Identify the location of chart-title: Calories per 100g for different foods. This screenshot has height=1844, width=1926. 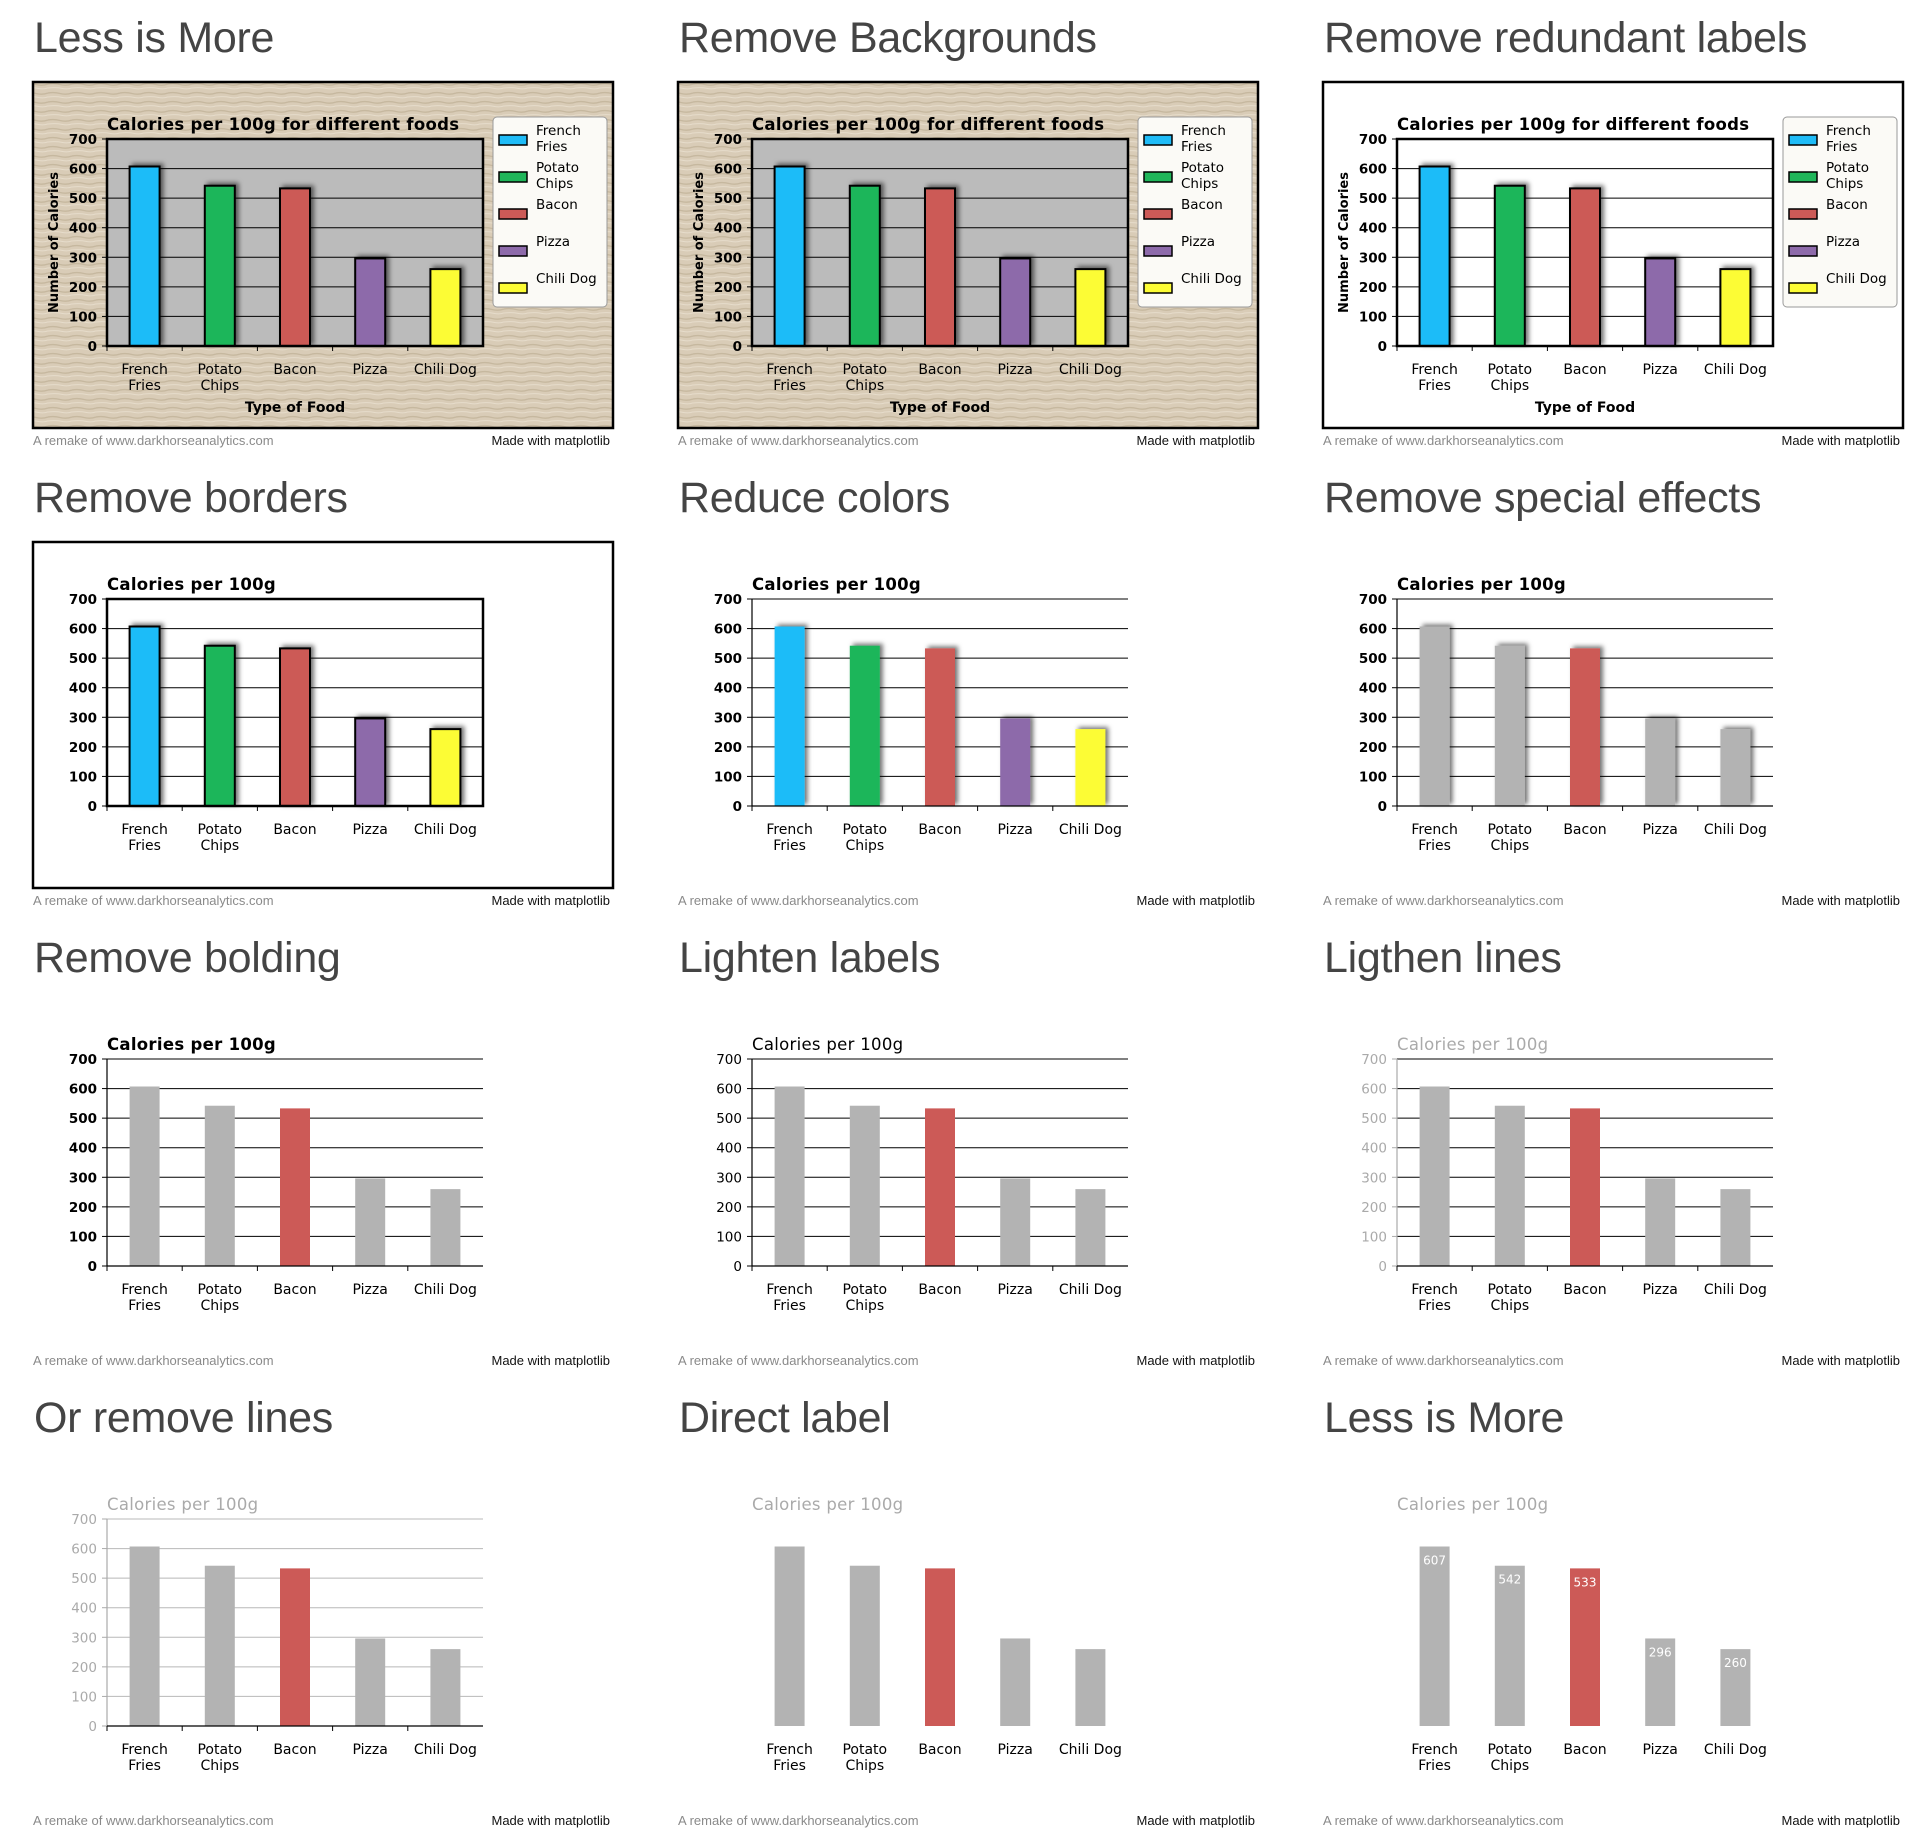
(283, 124).